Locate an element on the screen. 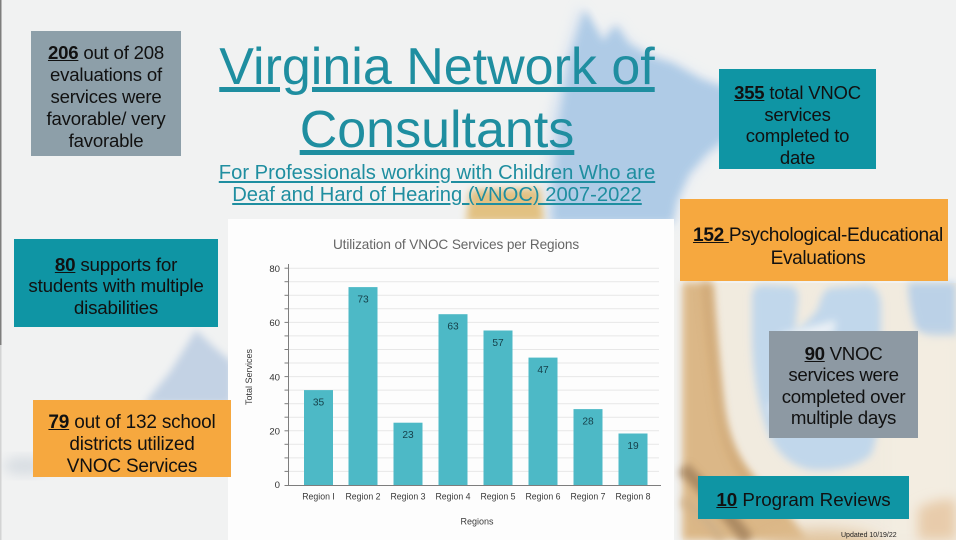 The width and height of the screenshot is (956, 540). svg-text: 57 is located at coordinates (498, 343).